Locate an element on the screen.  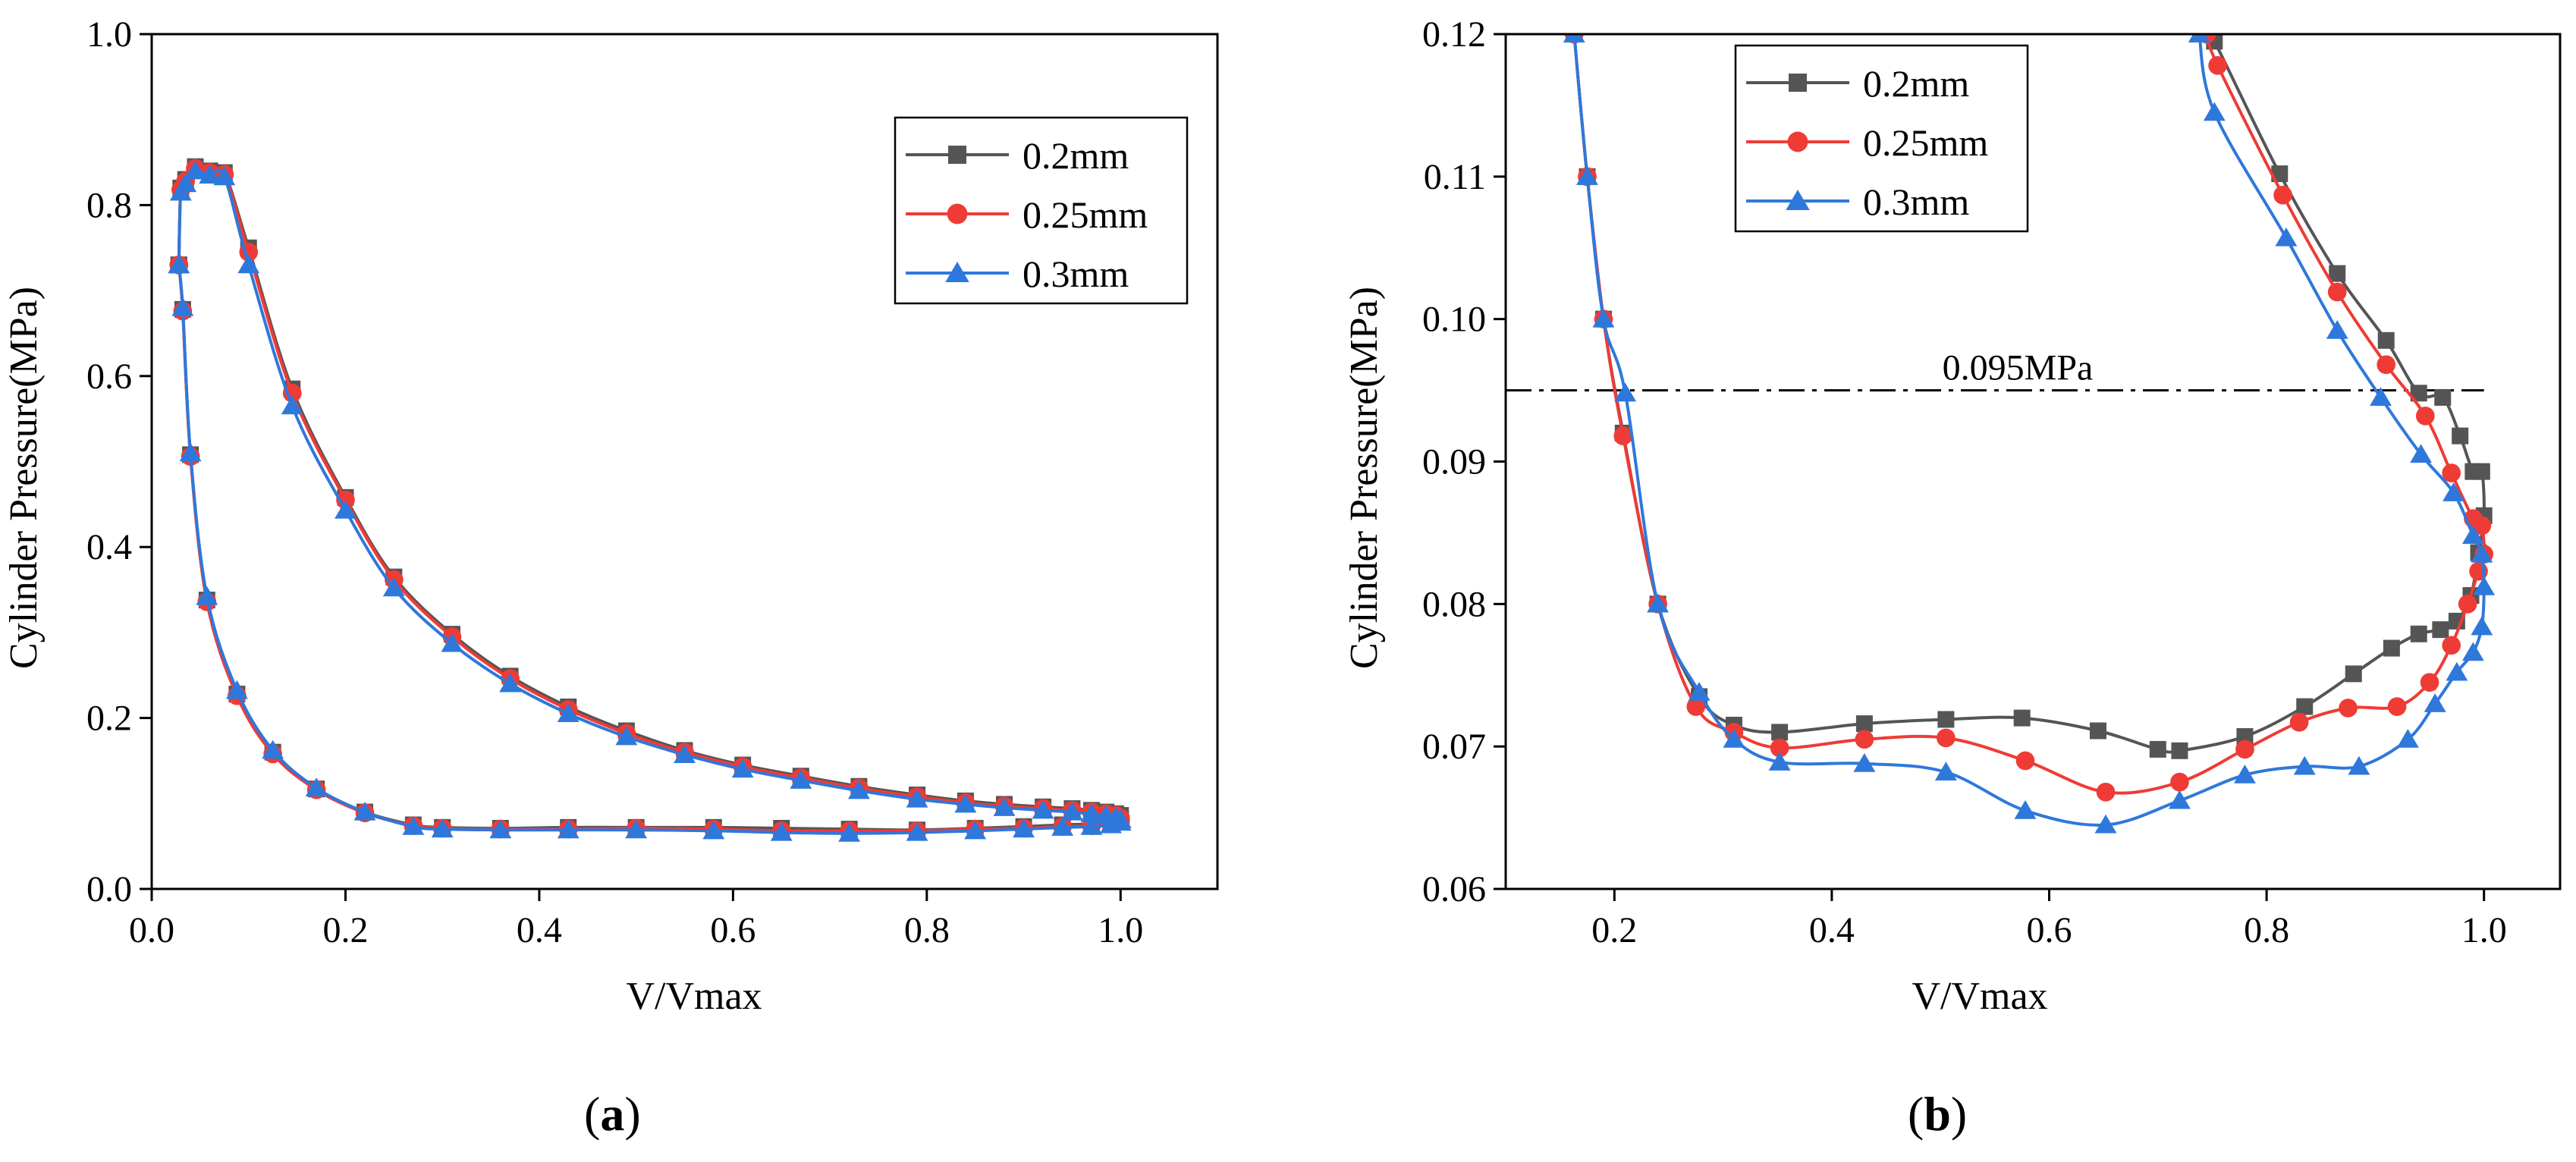
panel-b-reference-label: 0.095MPa is located at coordinates (2018, 368).